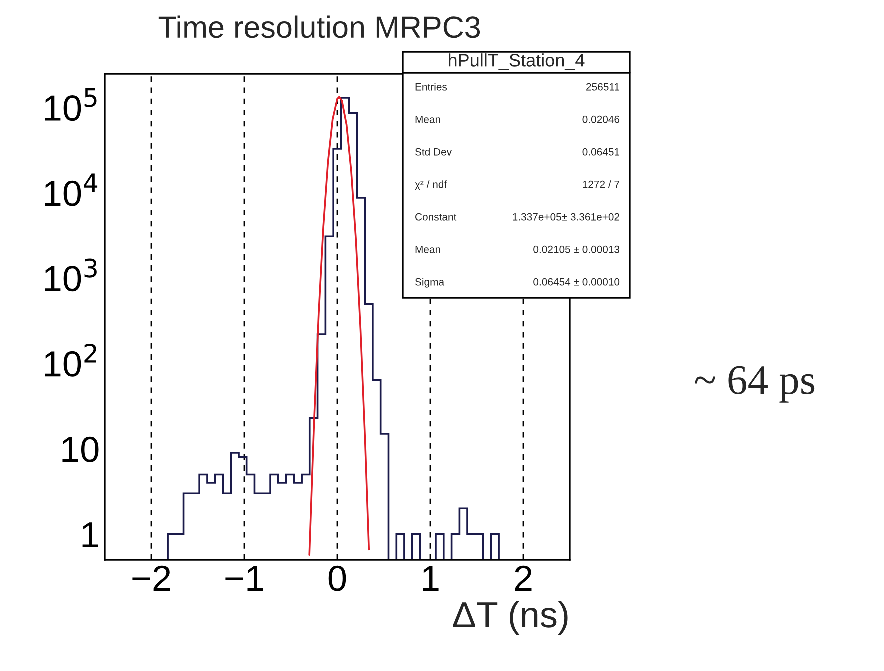 The width and height of the screenshot is (884, 671). I want to click on text: 256511, so click(603, 87).